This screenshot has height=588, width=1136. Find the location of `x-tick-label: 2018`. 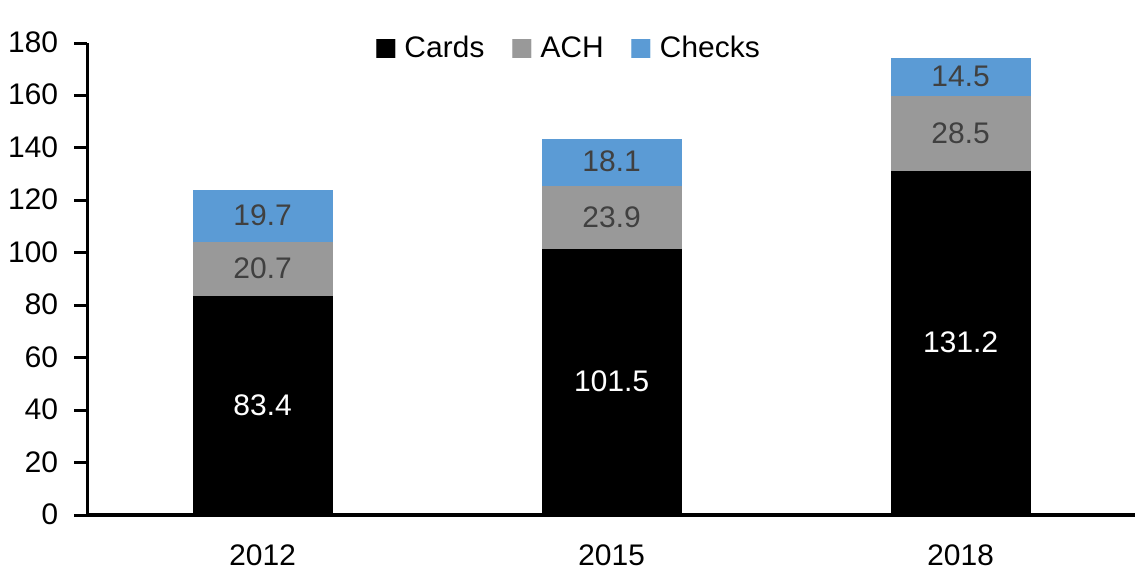

x-tick-label: 2018 is located at coordinates (960, 555).